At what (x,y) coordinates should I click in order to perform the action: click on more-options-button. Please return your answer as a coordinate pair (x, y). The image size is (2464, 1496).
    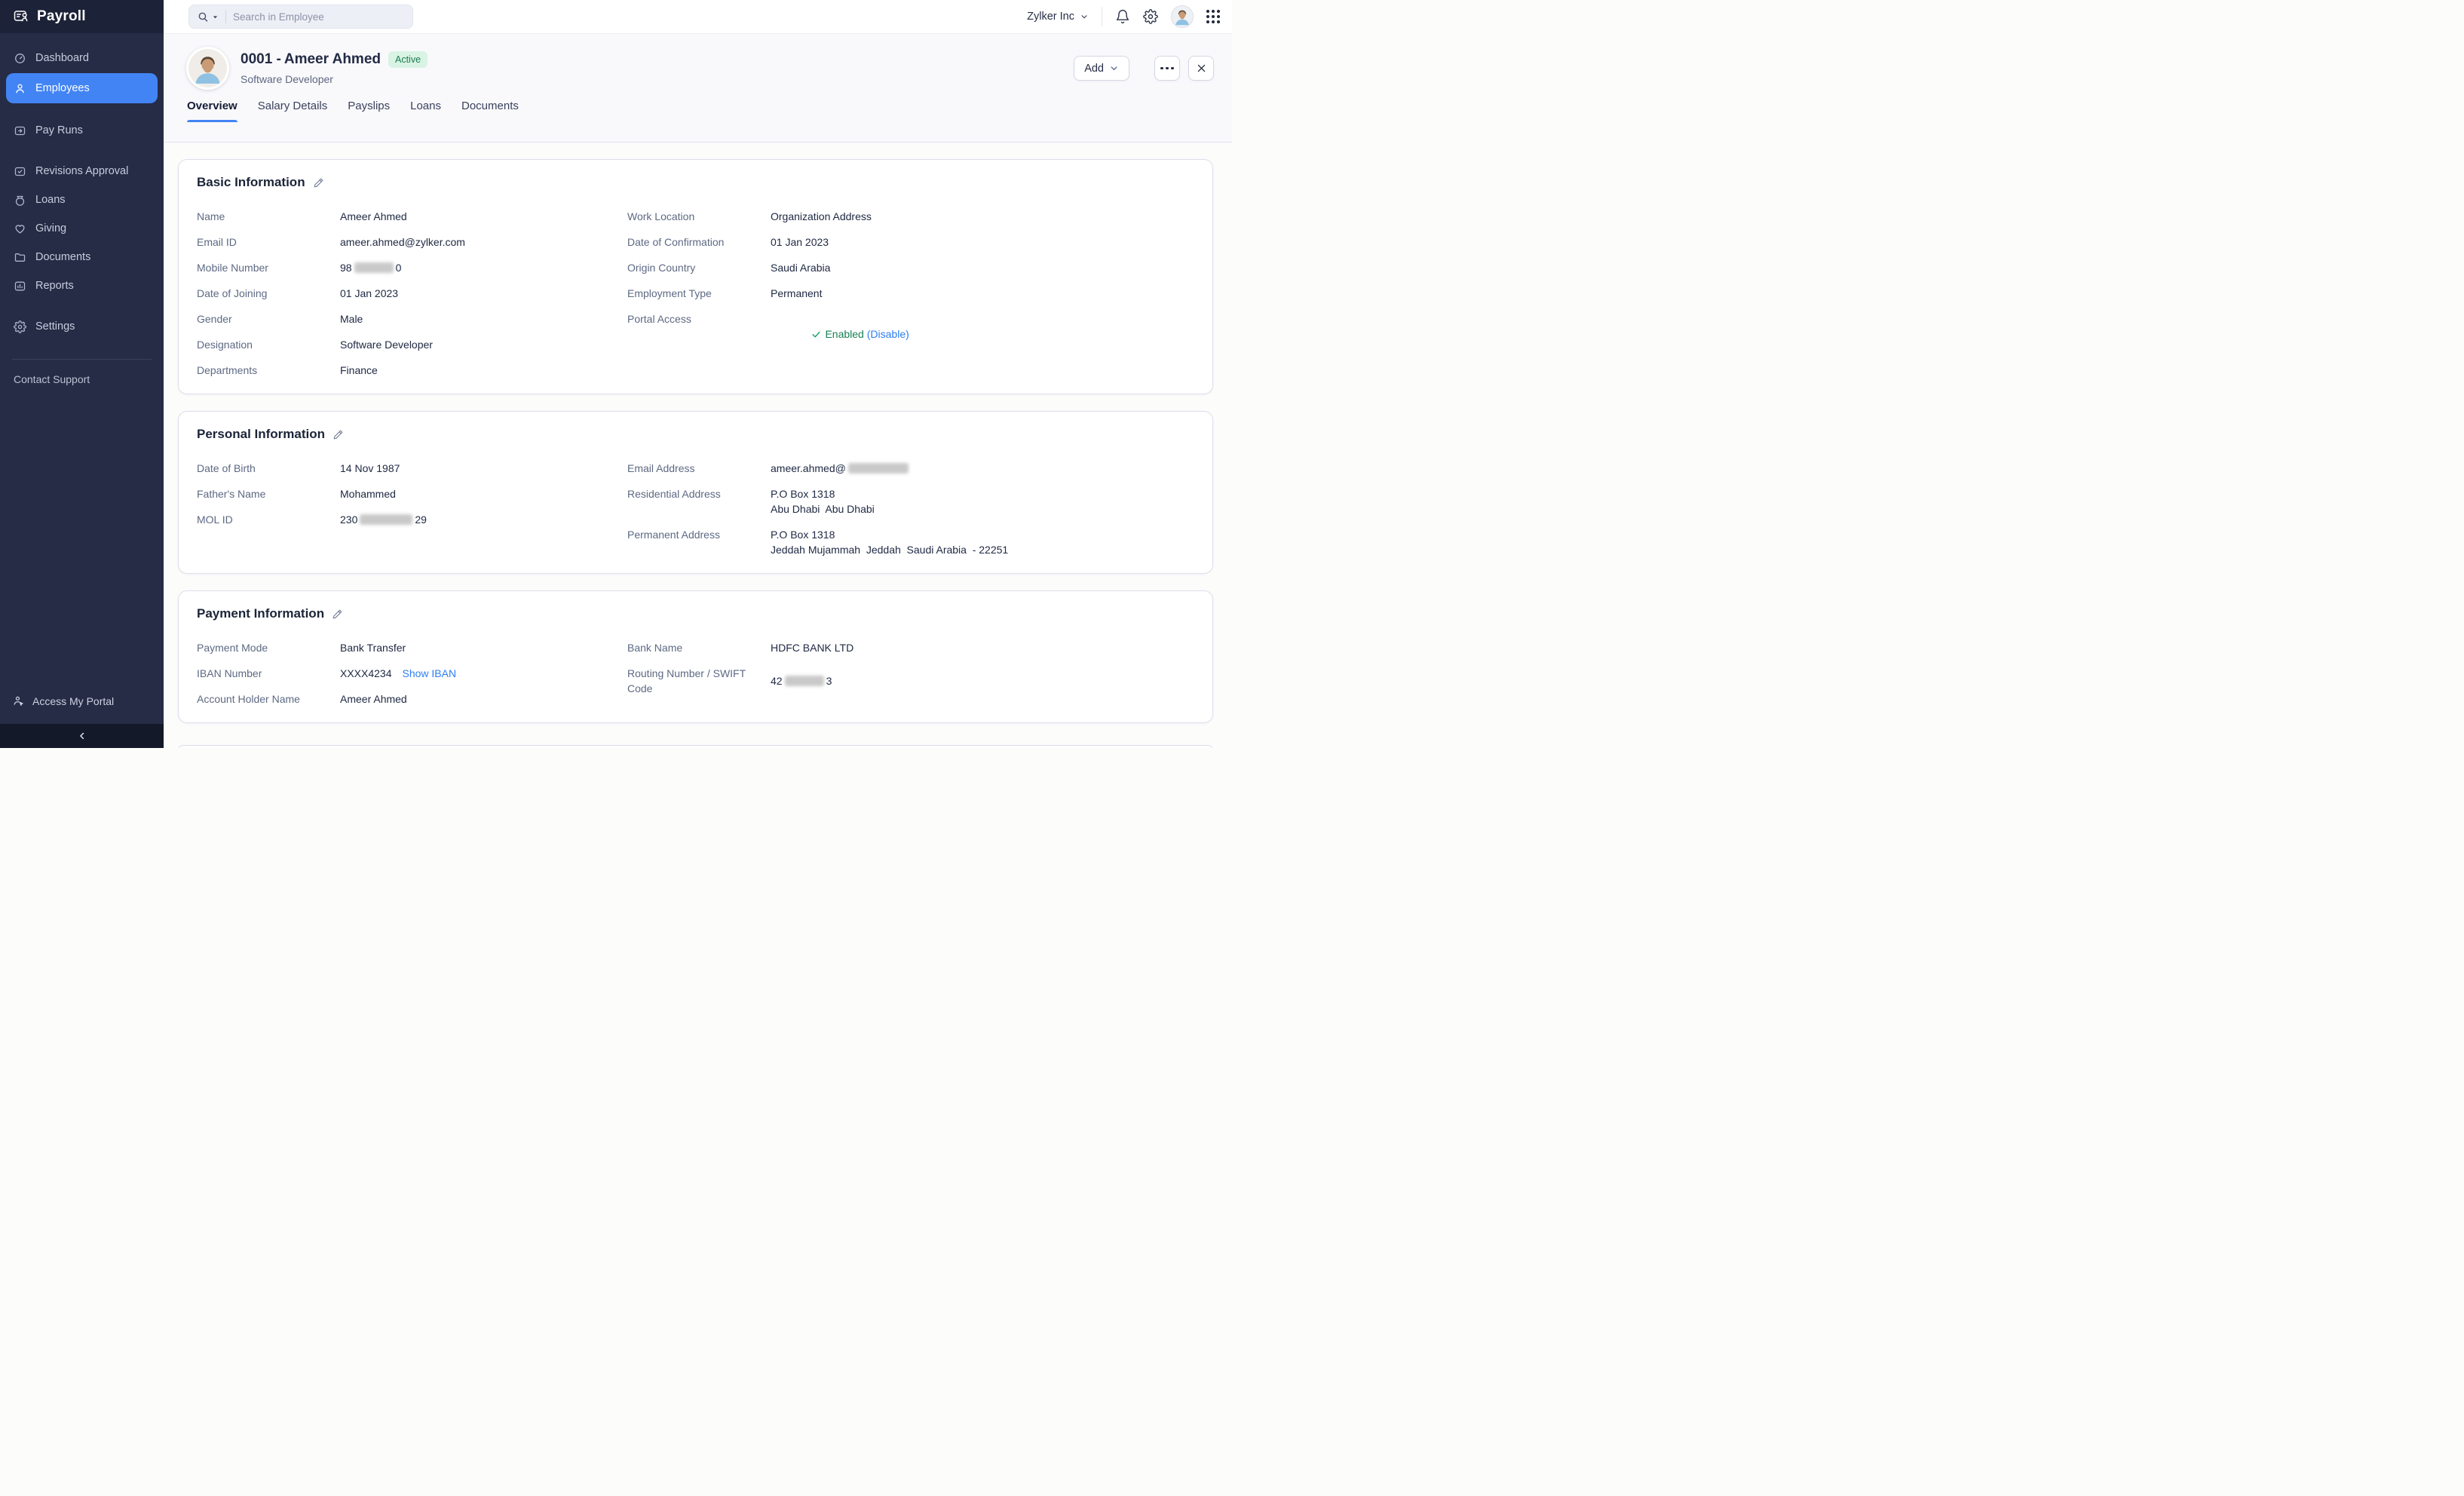
    Looking at the image, I should click on (1167, 68).